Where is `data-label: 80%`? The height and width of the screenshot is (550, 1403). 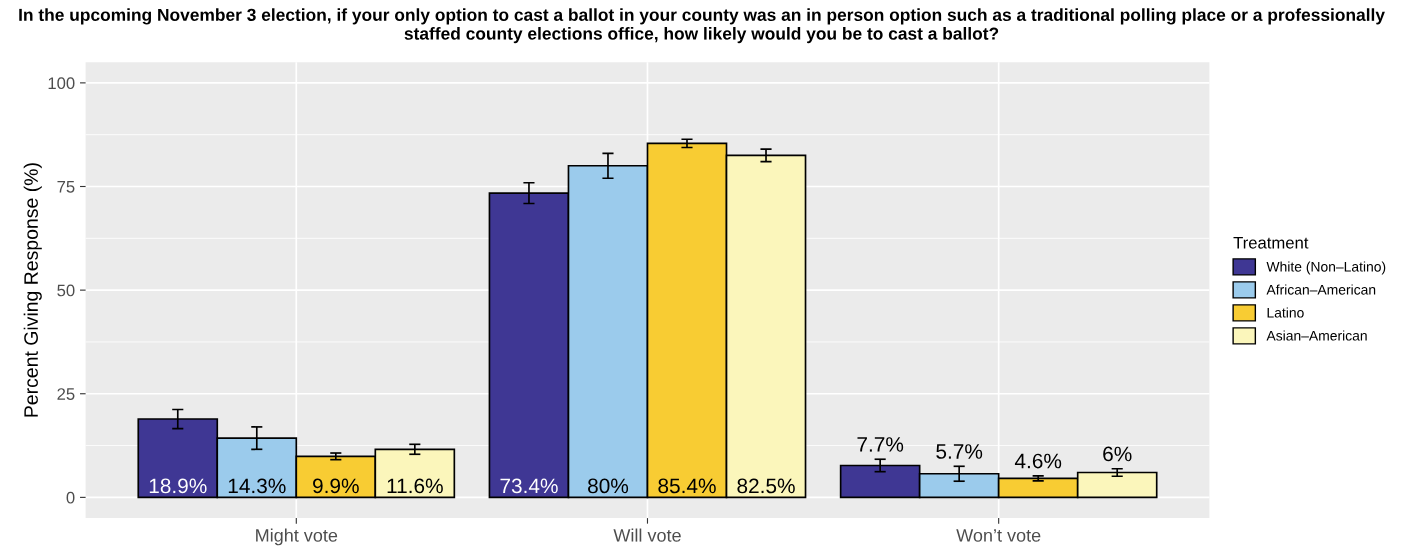 data-label: 80% is located at coordinates (608, 486).